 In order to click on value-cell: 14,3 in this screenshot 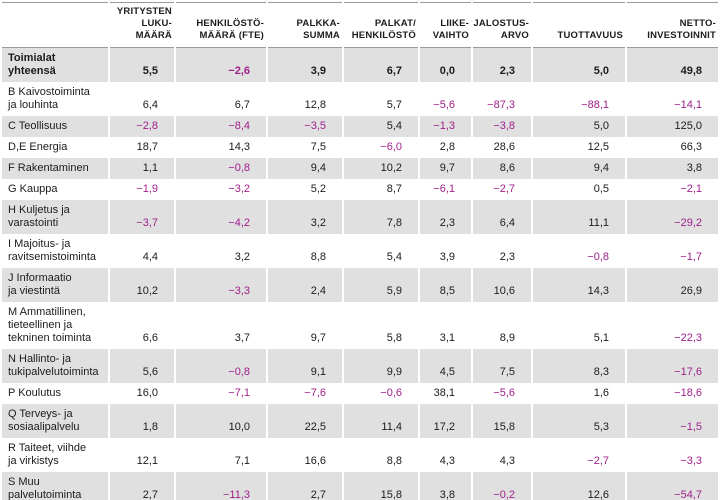, I will do `click(239, 147)`.